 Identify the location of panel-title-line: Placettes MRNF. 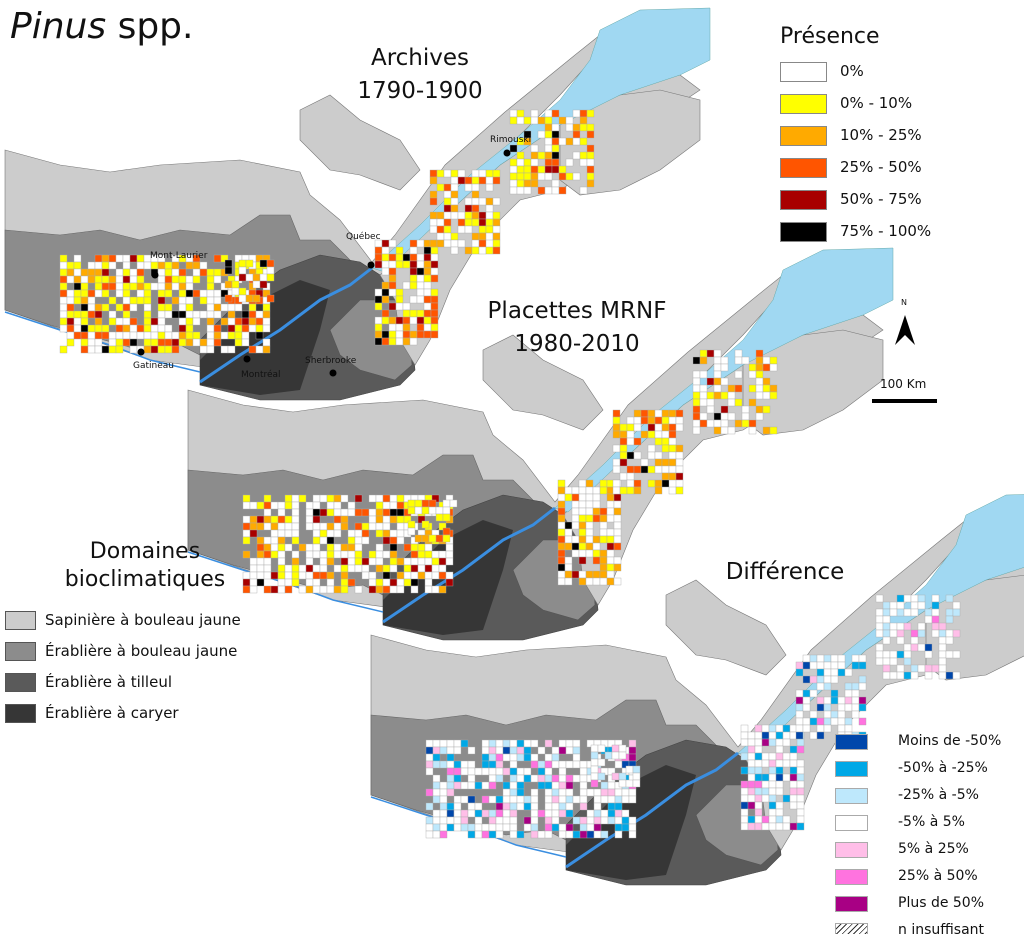
(577, 311).